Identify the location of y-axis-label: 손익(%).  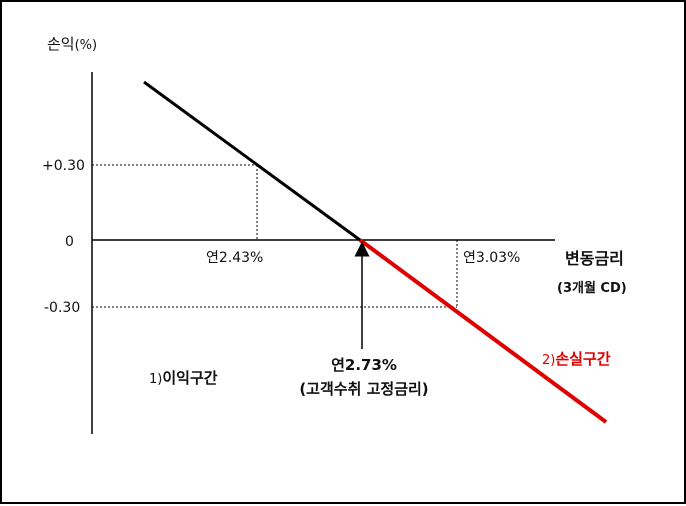
(72, 44).